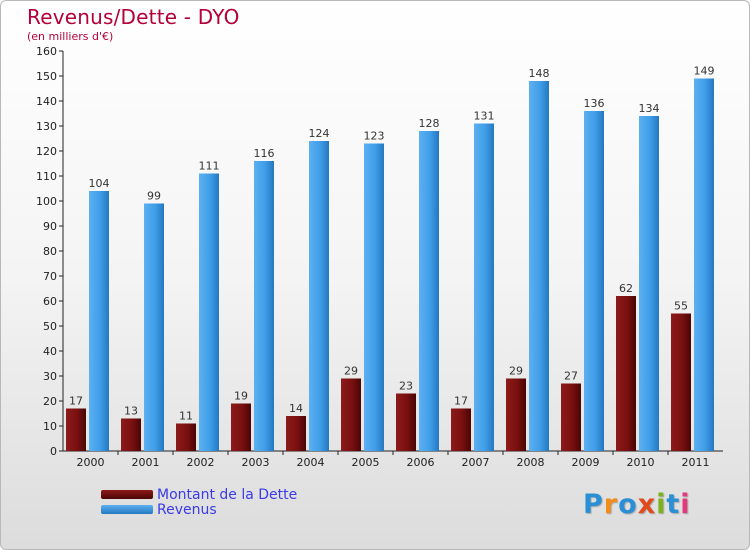  Describe the element at coordinates (594, 103) in the screenshot. I see `data-label-revenue: 136` at that location.